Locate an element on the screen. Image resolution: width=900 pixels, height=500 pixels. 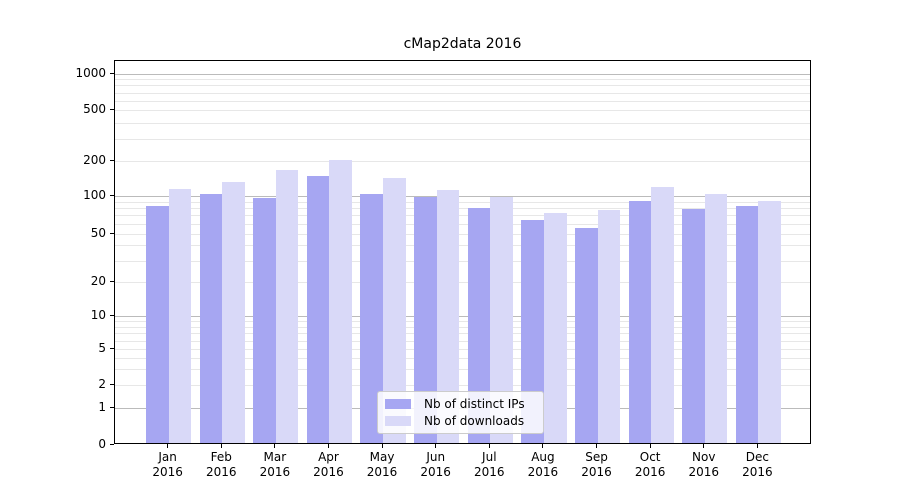
bar-distinct-ips-sep is located at coordinates (586, 335).